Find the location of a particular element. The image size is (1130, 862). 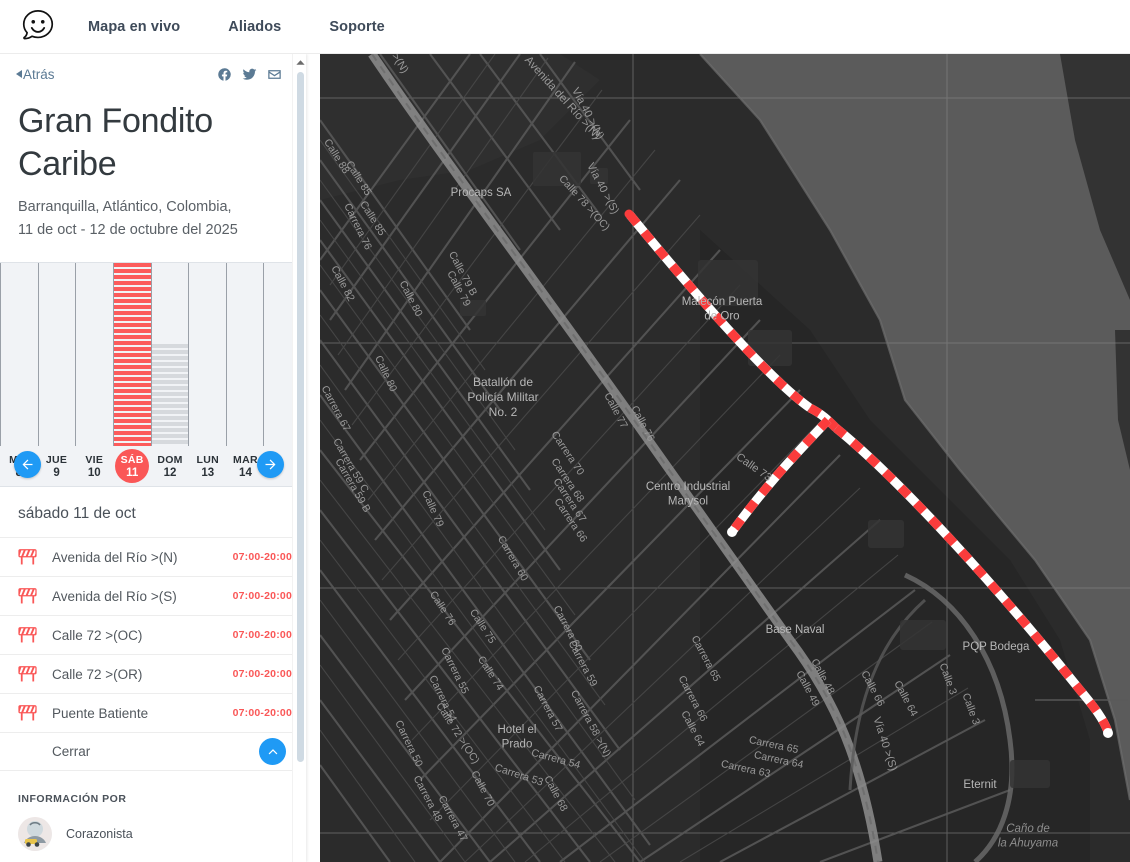

day-of-month-label: 13 is located at coordinates (208, 472).